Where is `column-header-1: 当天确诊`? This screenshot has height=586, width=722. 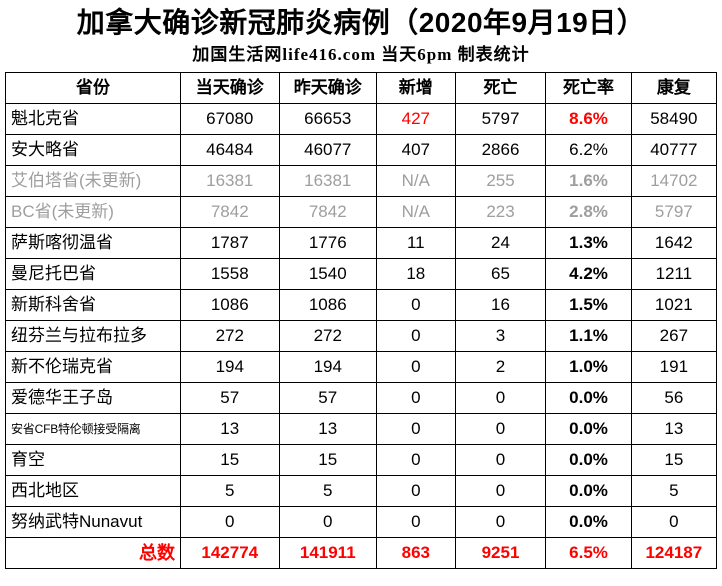
column-header-1: 当天确诊 is located at coordinates (229, 88).